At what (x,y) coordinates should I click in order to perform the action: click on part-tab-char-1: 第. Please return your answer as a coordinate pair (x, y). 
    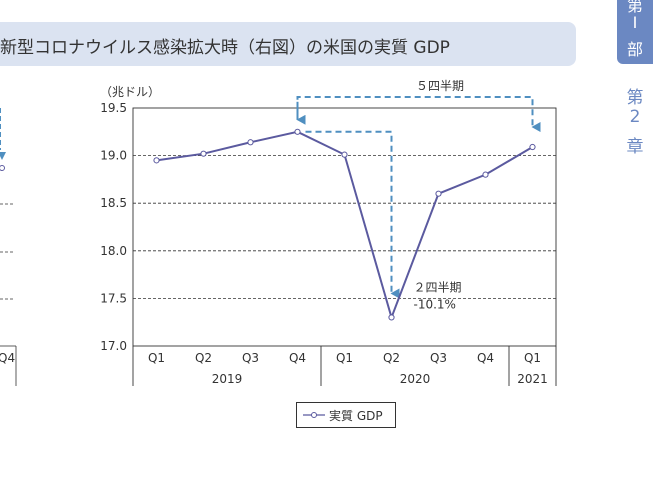
    Looking at the image, I should click on (634, 7).